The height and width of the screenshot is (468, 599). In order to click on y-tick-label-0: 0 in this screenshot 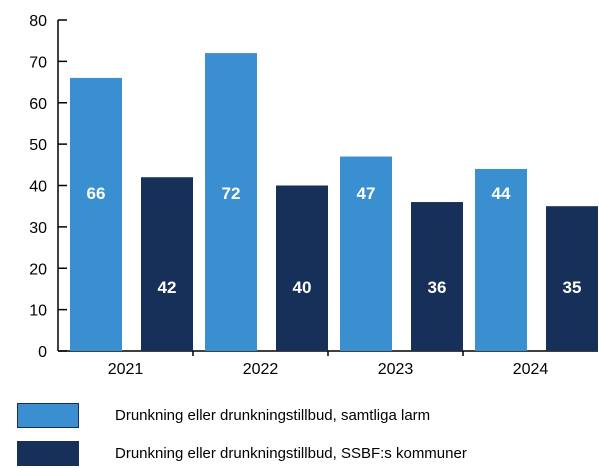, I will do `click(42, 352)`.